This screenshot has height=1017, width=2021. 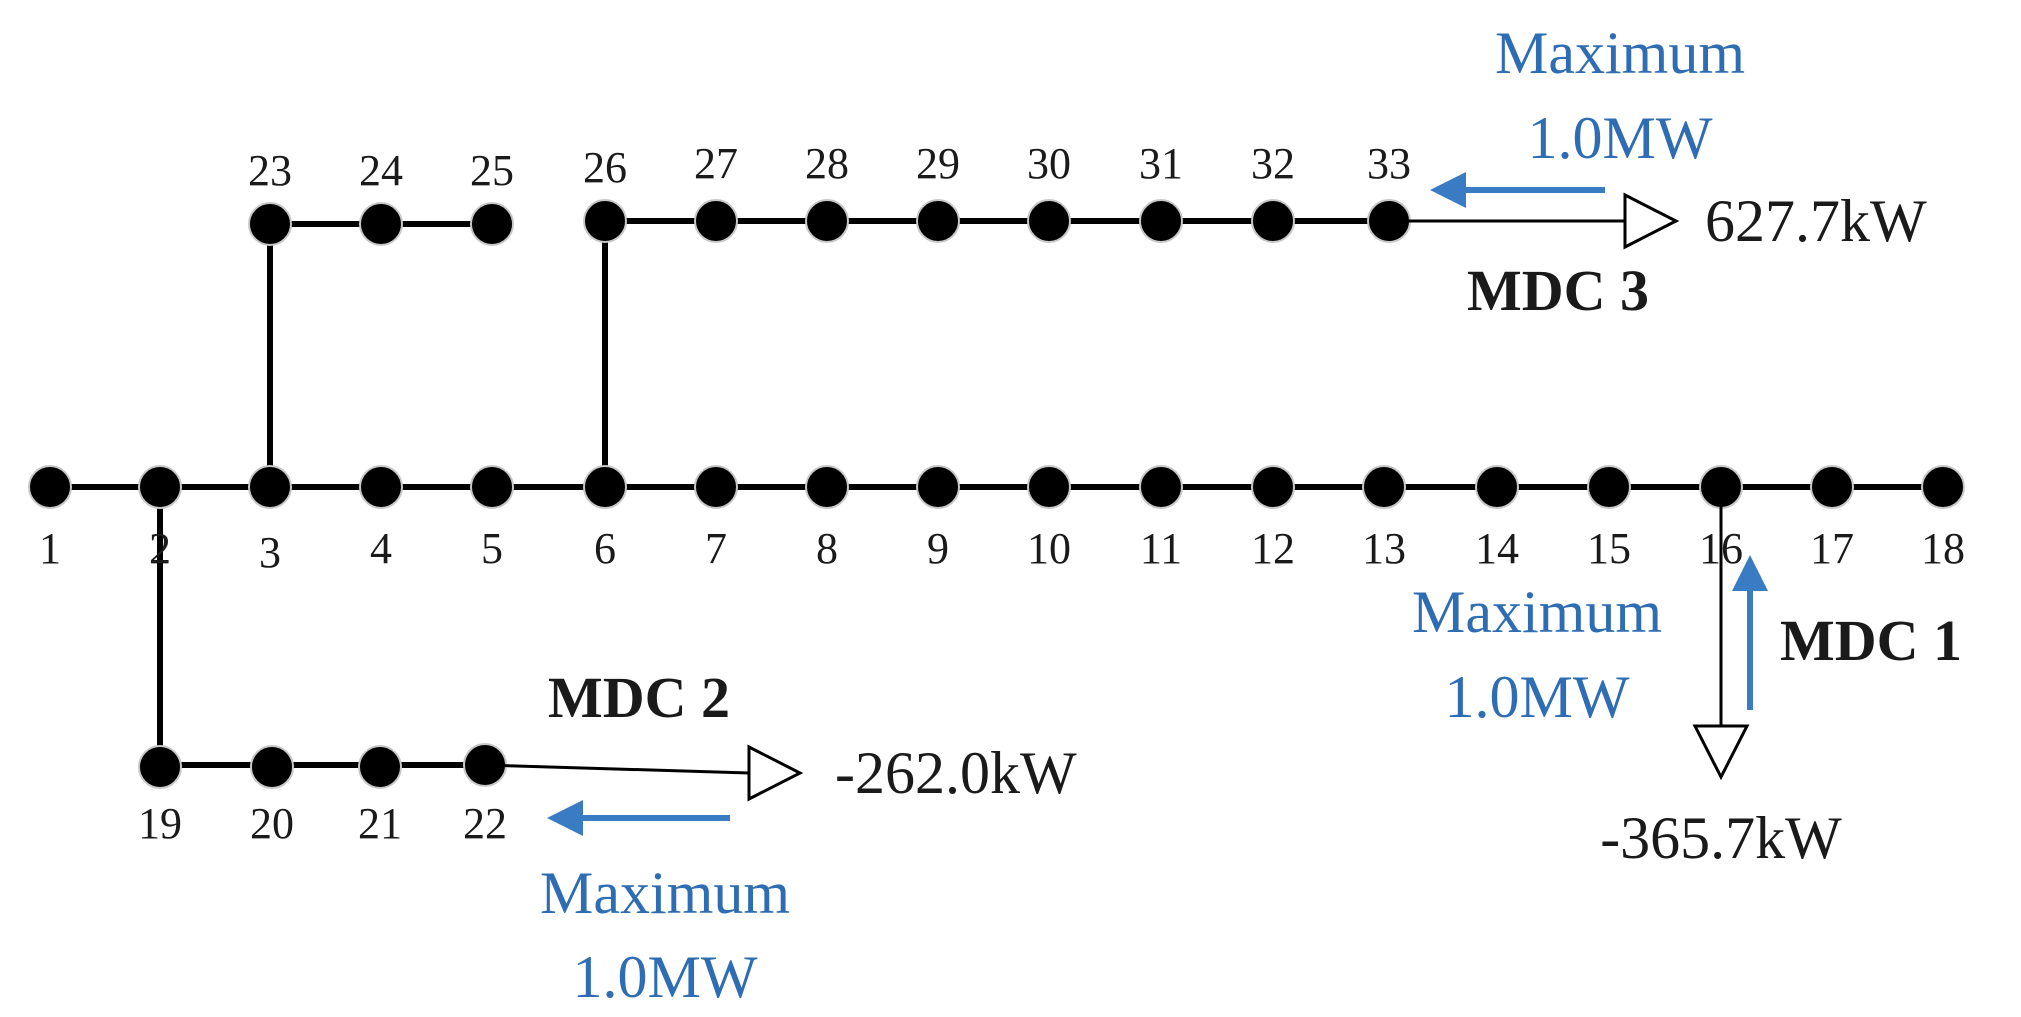 I want to click on mdc1-label: MDC 1, so click(x=1871, y=640).